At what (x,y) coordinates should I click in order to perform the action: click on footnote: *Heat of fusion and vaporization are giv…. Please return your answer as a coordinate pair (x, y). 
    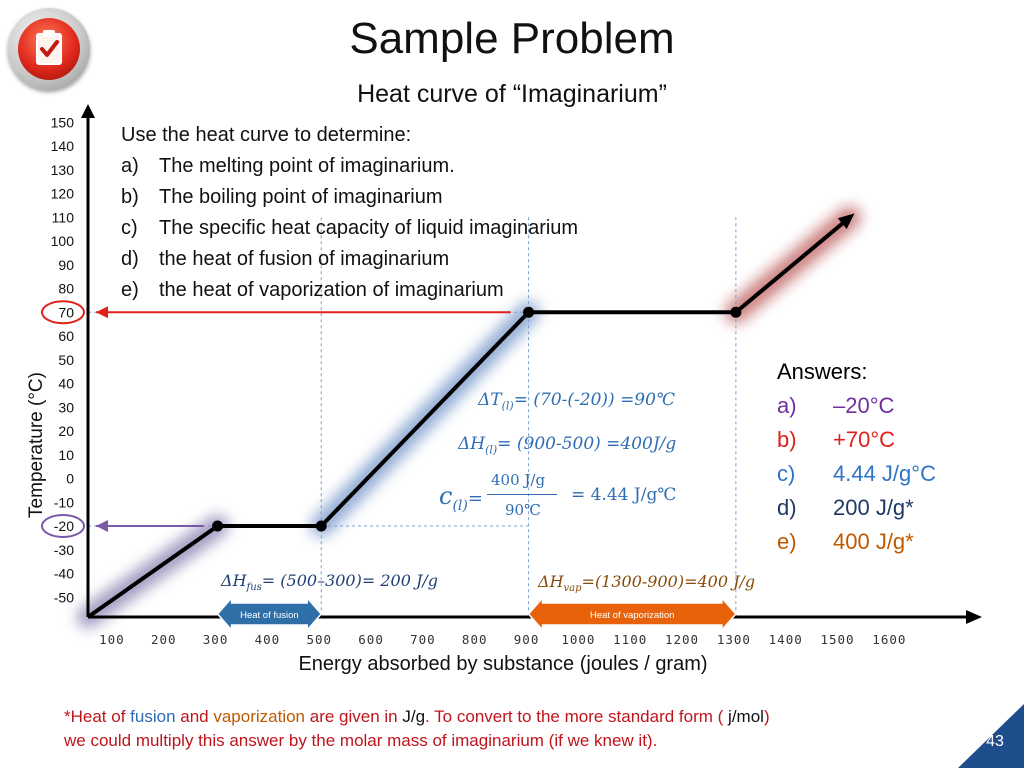
    Looking at the image, I should click on (417, 729).